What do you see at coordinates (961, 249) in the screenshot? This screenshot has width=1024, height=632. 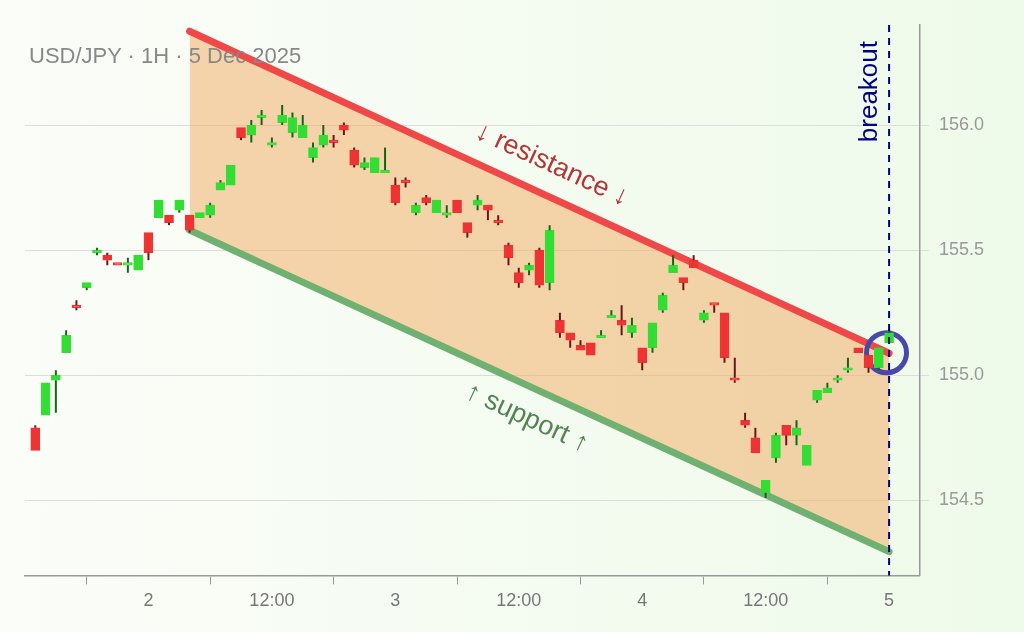 I see `y-tick-label: 155.5` at bounding box center [961, 249].